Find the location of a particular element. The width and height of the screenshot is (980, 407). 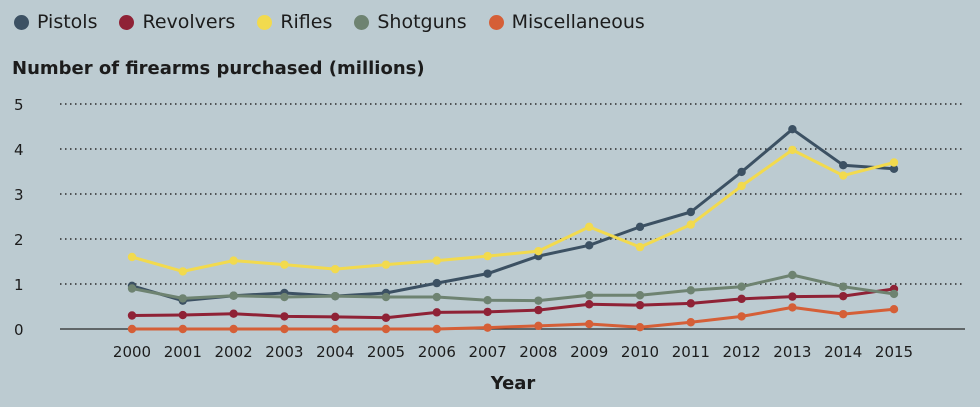

legend-item-rifles: Rifles is located at coordinates (294, 22).